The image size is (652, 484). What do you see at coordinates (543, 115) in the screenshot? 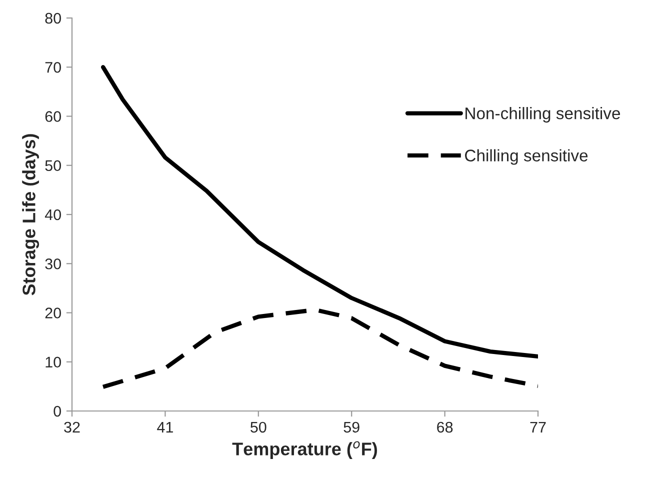
I see `legend-label: Non-chilling sensitive` at bounding box center [543, 115].